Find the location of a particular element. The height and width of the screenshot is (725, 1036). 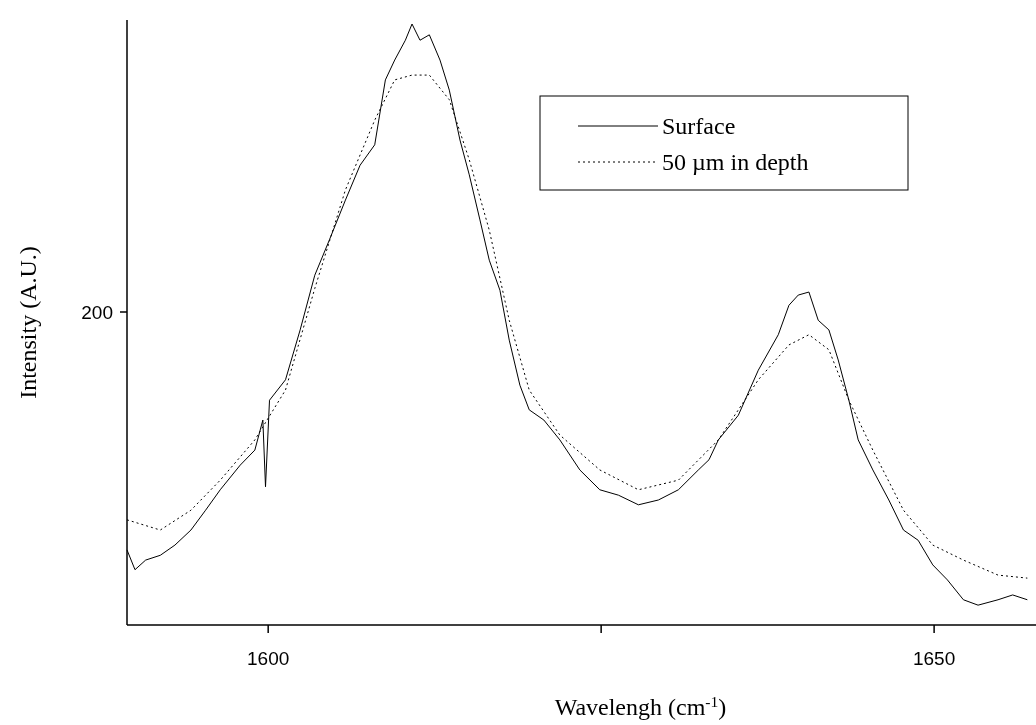

y-axis-title: Intensity (A.U.) is located at coordinates (28, 322).